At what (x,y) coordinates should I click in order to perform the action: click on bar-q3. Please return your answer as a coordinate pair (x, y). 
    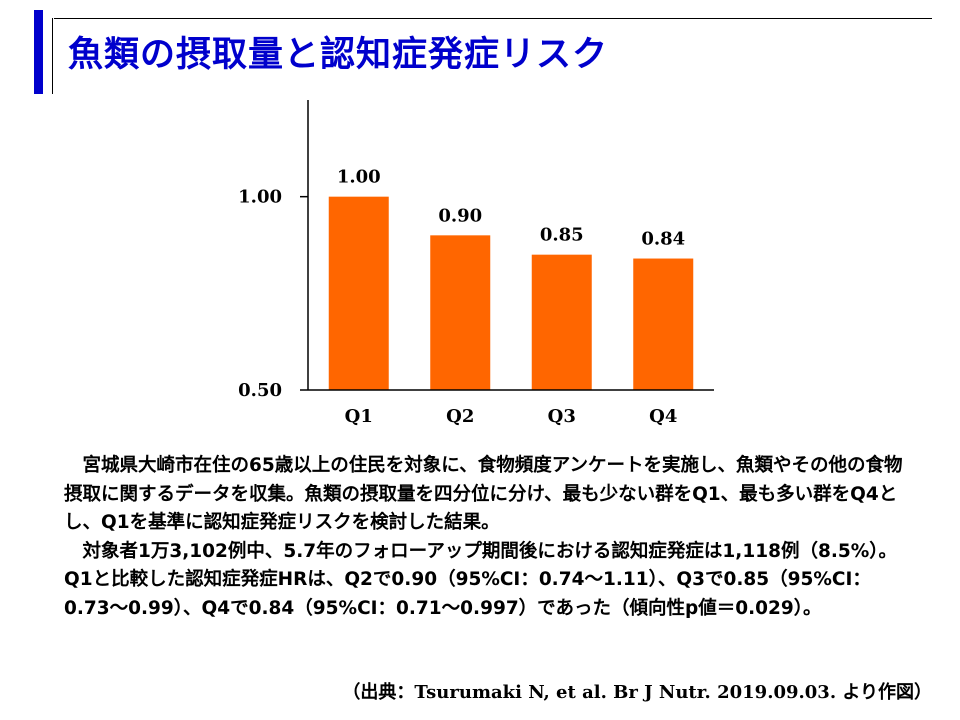
    Looking at the image, I should click on (561, 322).